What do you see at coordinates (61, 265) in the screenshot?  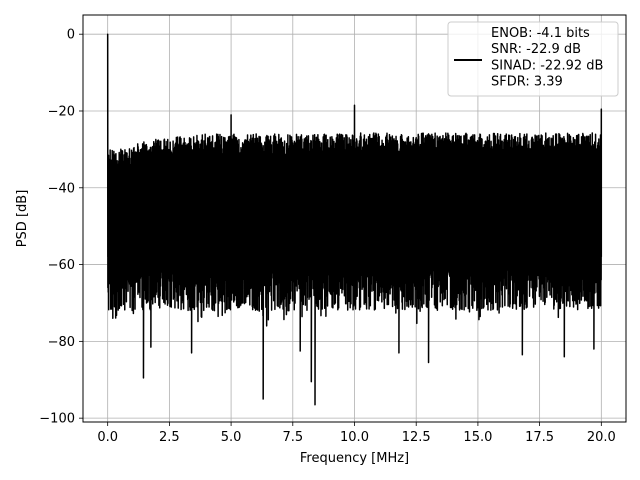 I see `y-tick-label: −60` at bounding box center [61, 265].